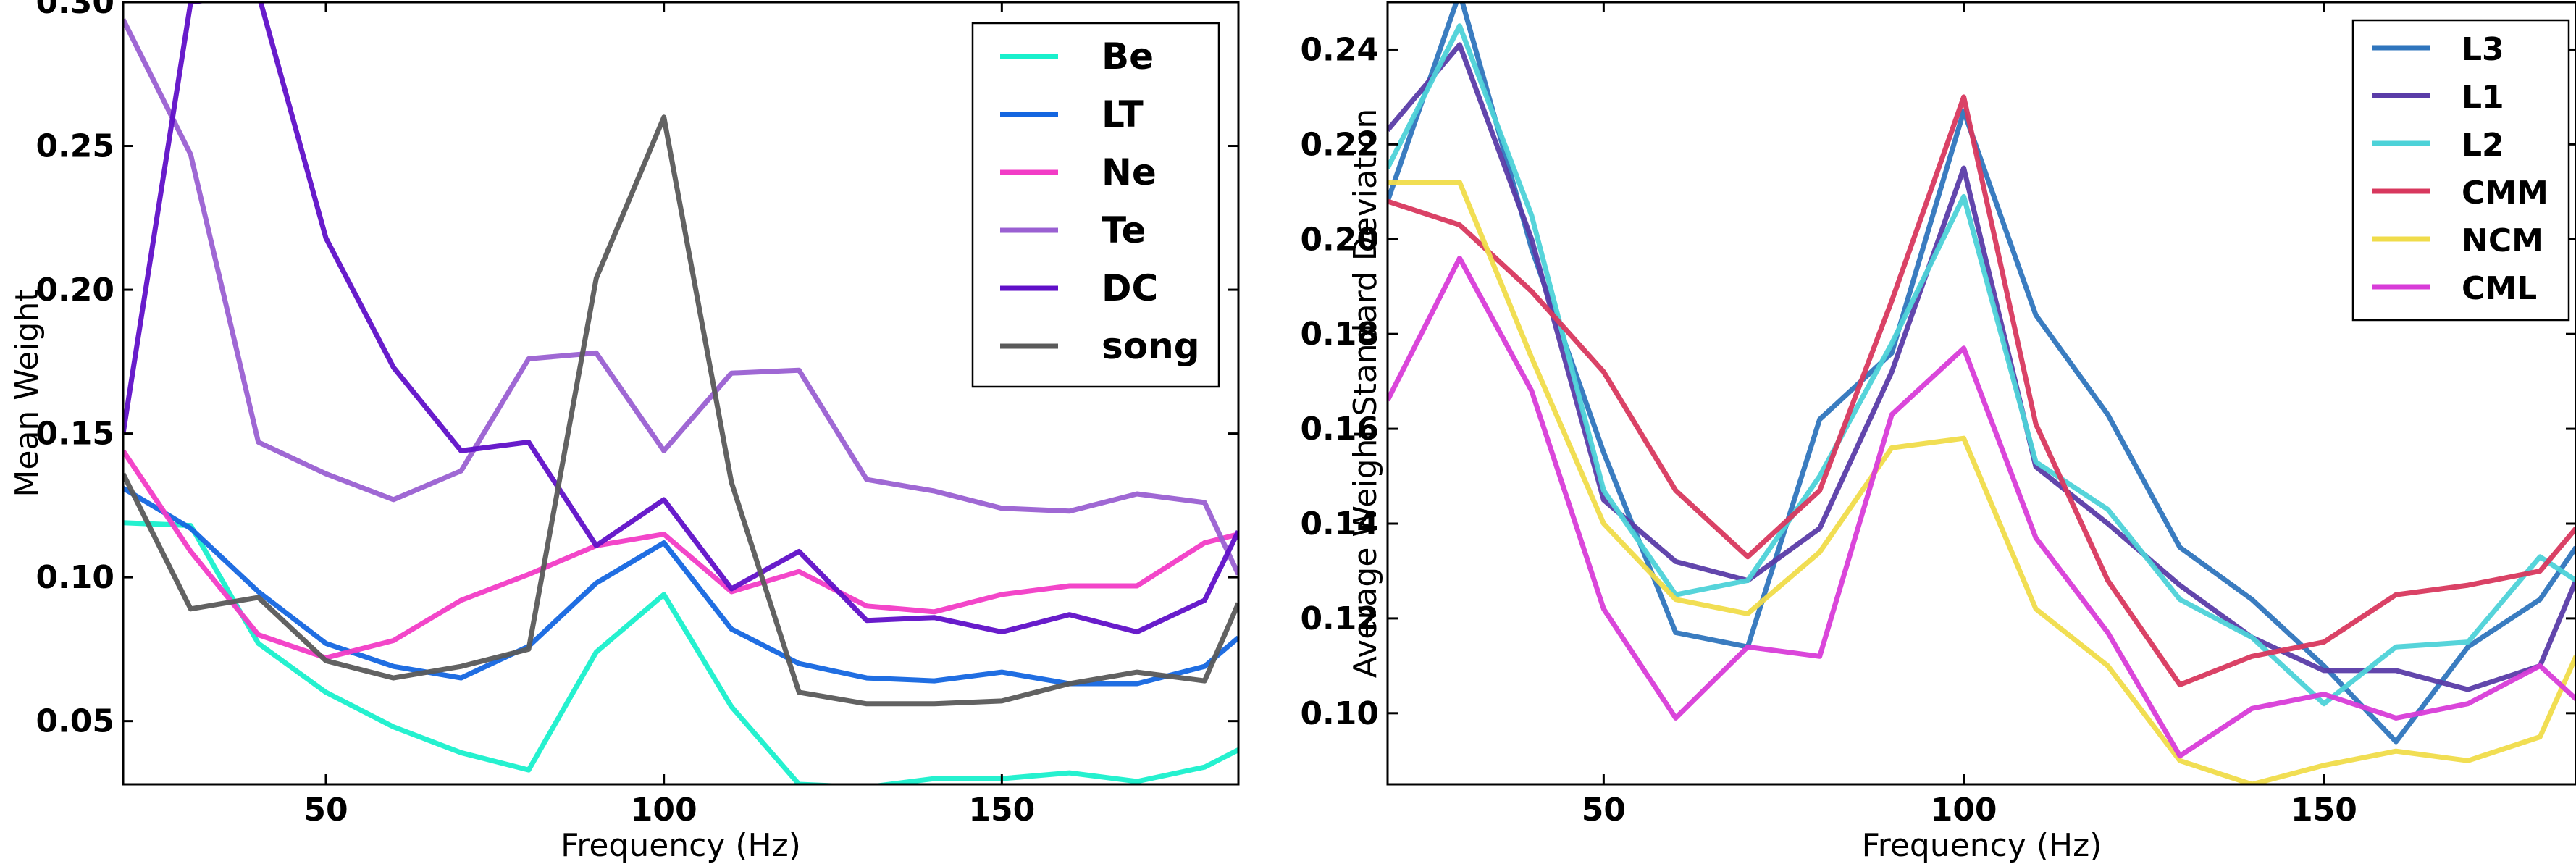 The image size is (2576, 864). I want to click on series-line-be, so click(680, 652).